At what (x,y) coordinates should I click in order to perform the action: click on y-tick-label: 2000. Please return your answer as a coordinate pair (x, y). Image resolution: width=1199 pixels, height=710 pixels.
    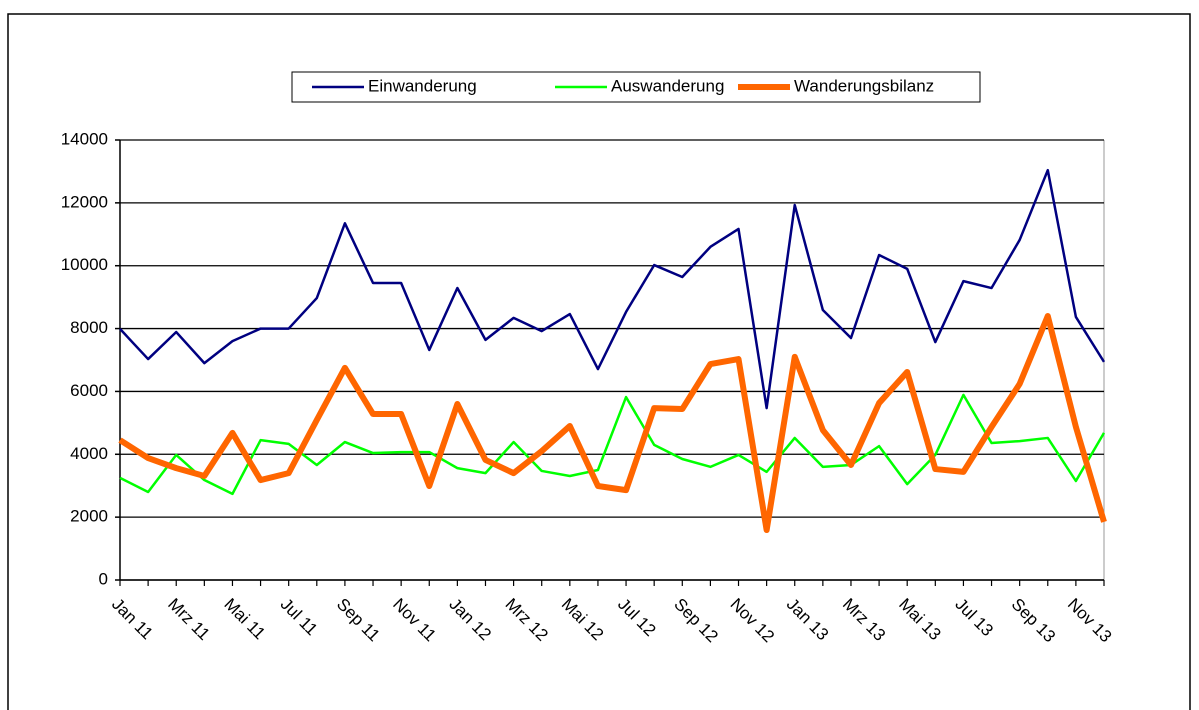
    Looking at the image, I should click on (89, 516).